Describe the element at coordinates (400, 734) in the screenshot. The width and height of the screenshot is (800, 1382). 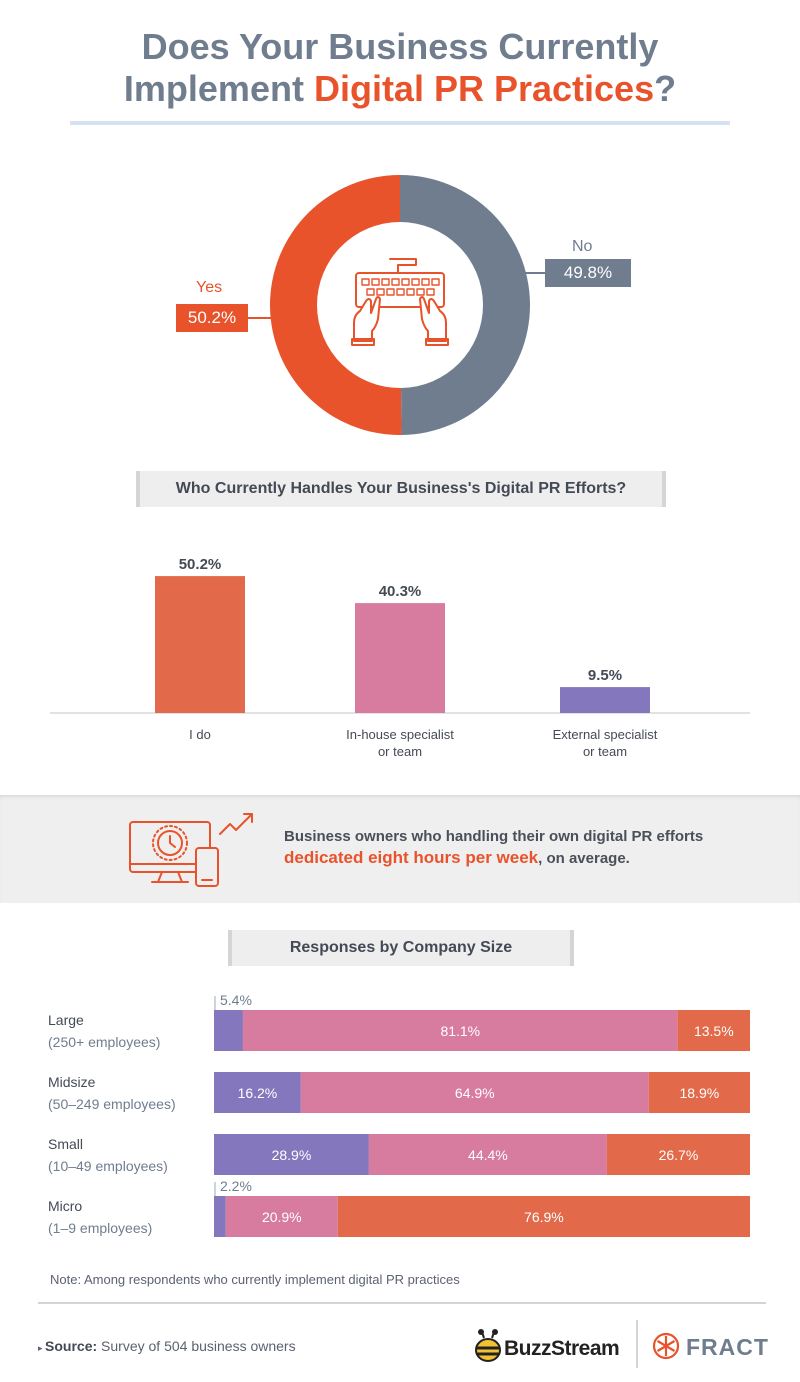
I see `bar-category-label: In-house specialist` at that location.